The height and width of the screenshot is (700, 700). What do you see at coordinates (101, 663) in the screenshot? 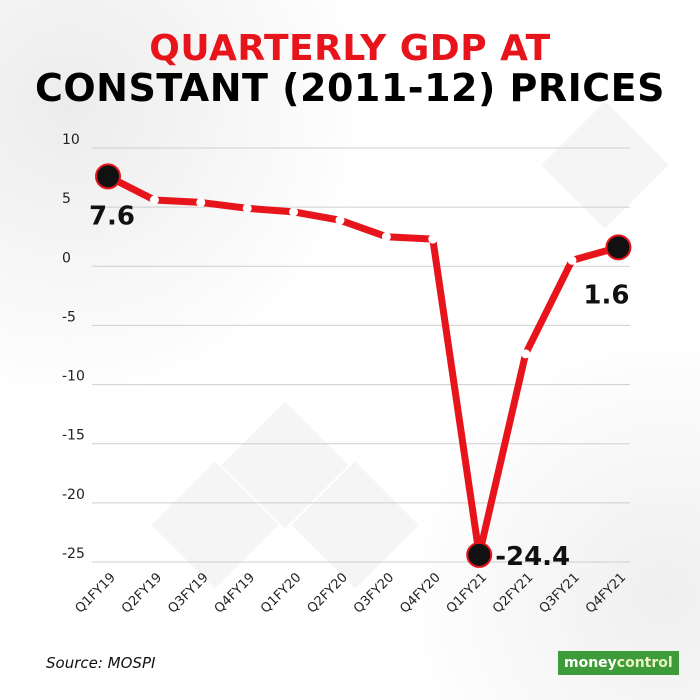
I see `source-note: Source: MOSPI` at bounding box center [101, 663].